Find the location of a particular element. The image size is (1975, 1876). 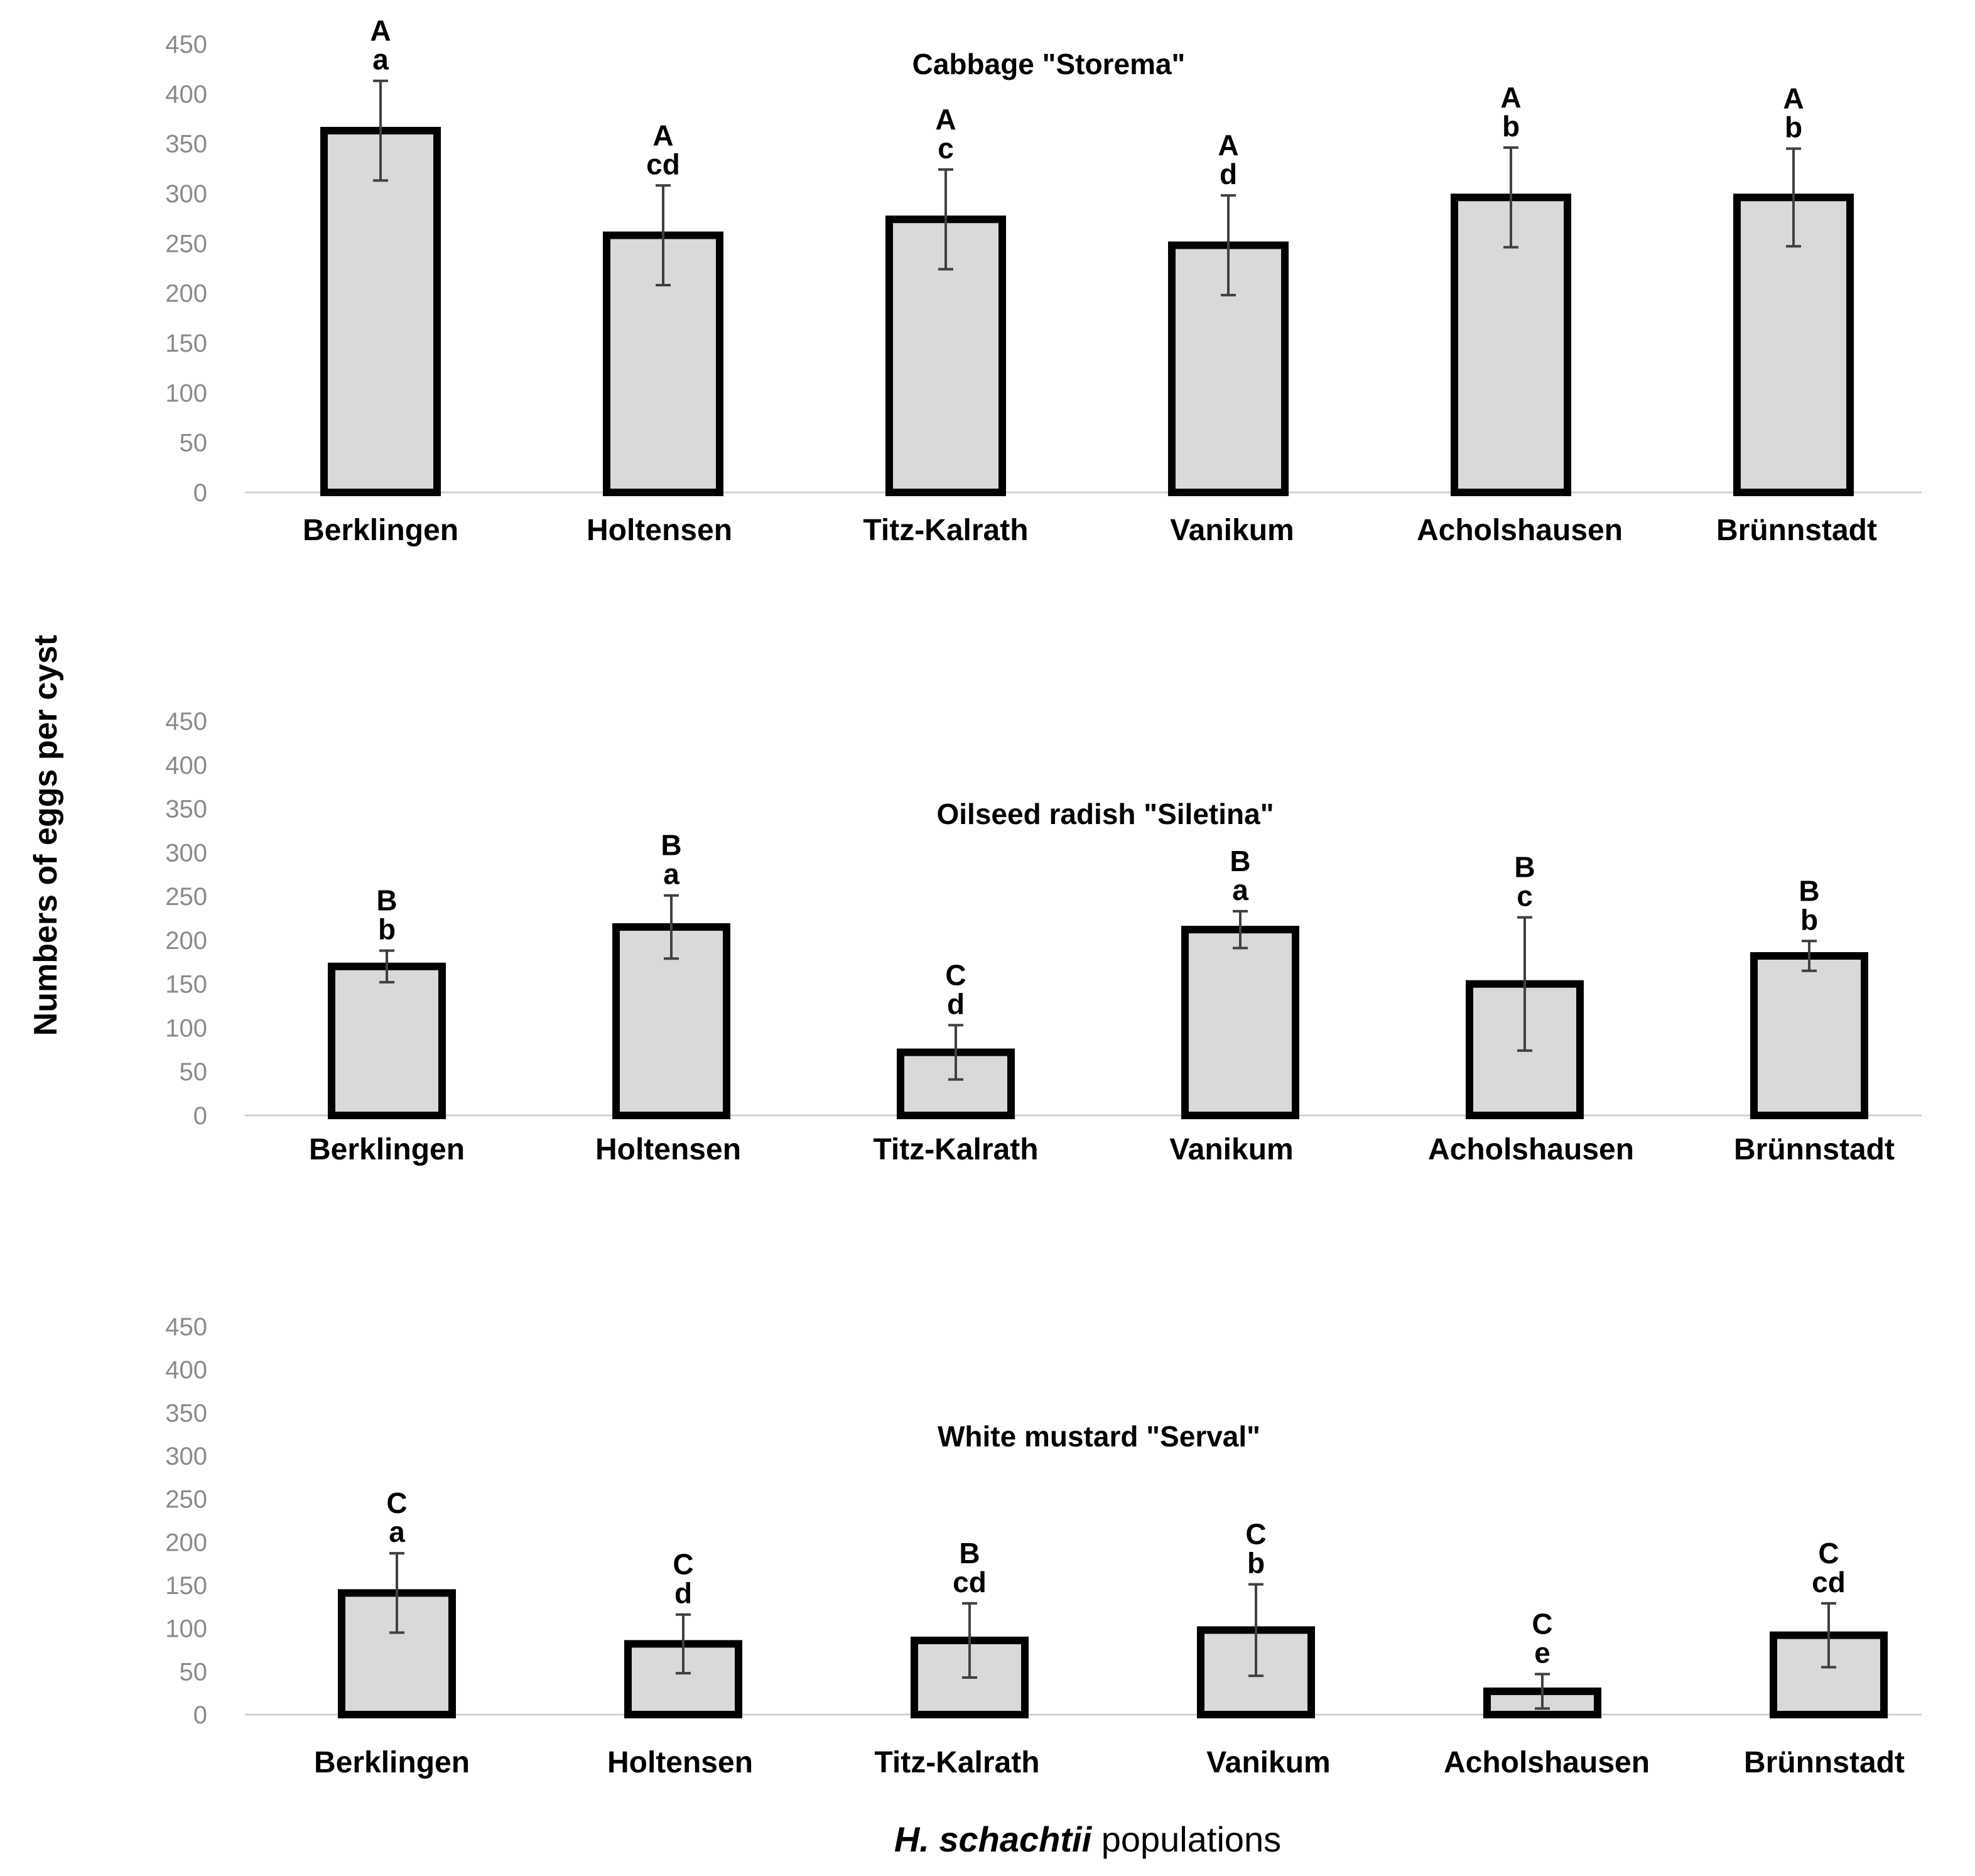

x-axis-label-species: H. schachtii is located at coordinates (993, 1839).